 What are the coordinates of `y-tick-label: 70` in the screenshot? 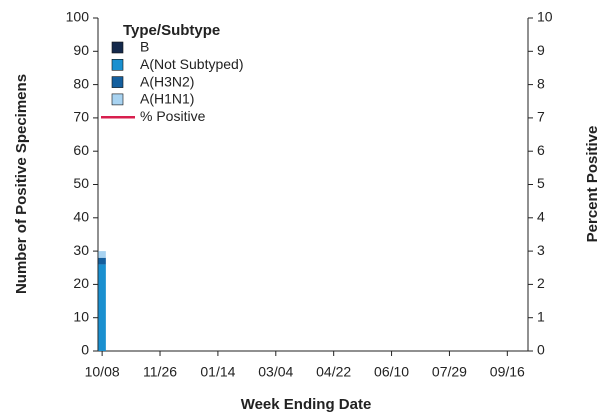 It's located at (81, 117).